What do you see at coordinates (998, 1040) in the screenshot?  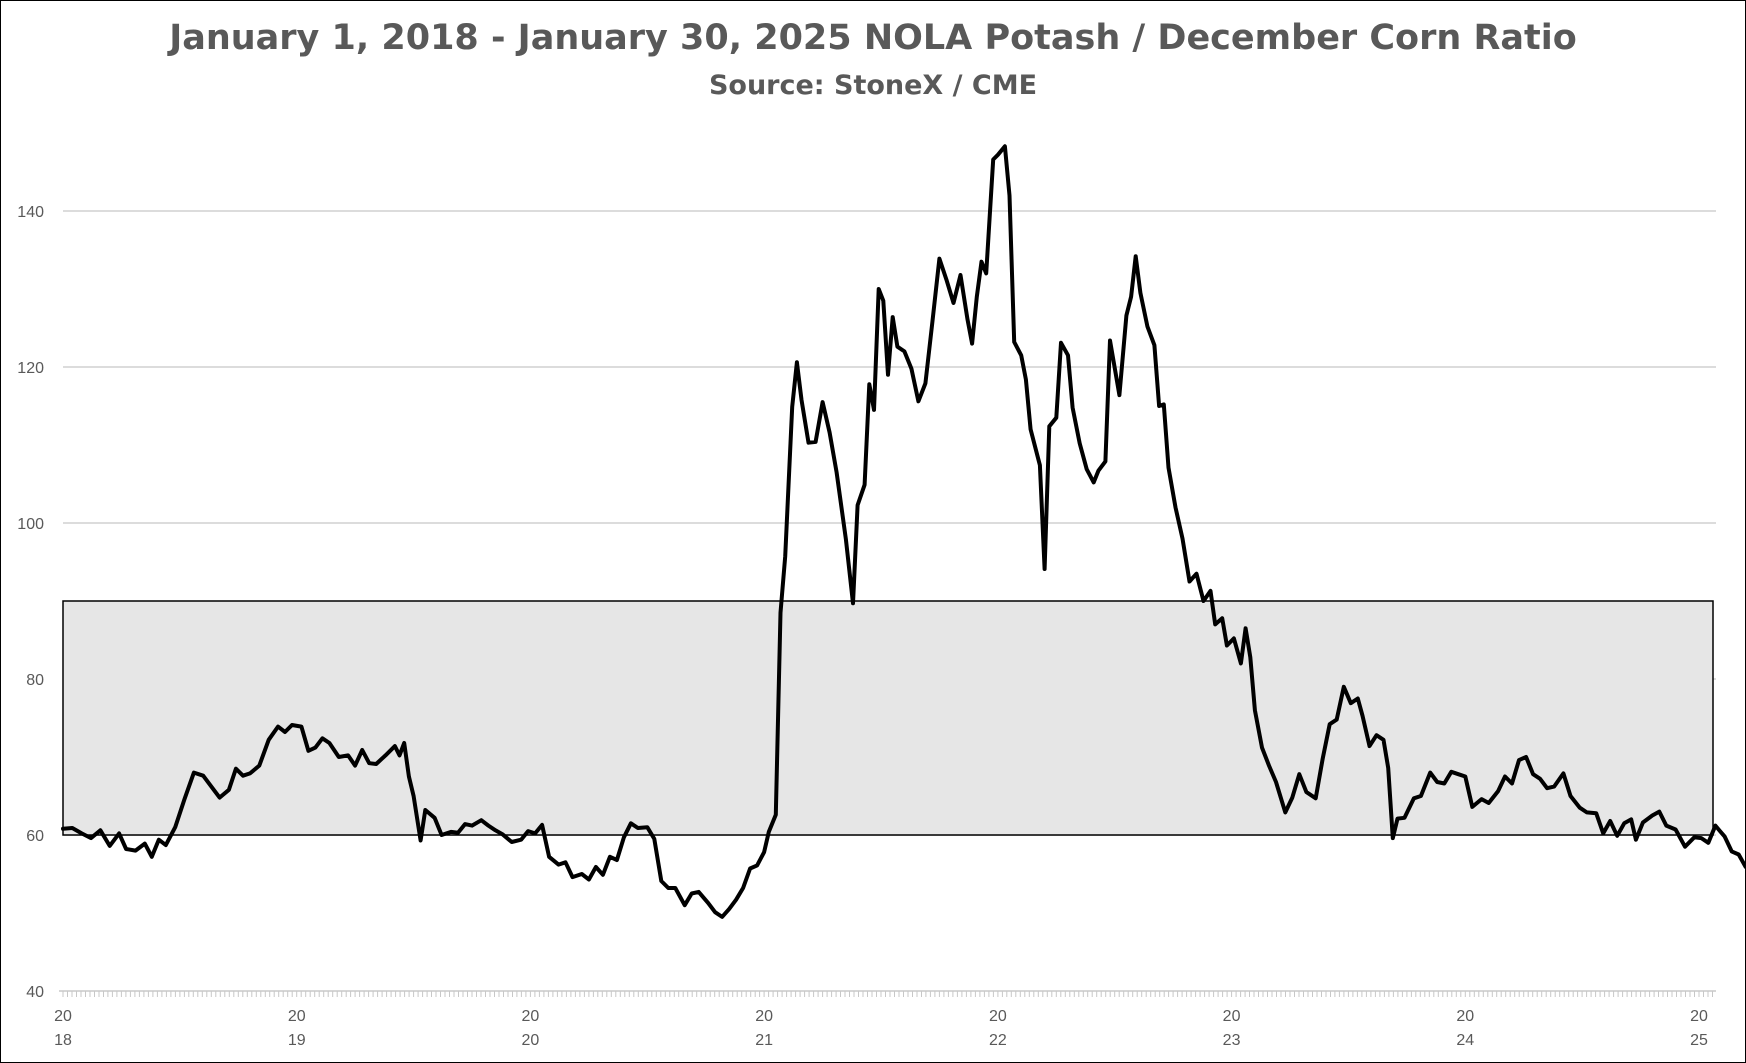 I see `x-tick-label: 22` at bounding box center [998, 1040].